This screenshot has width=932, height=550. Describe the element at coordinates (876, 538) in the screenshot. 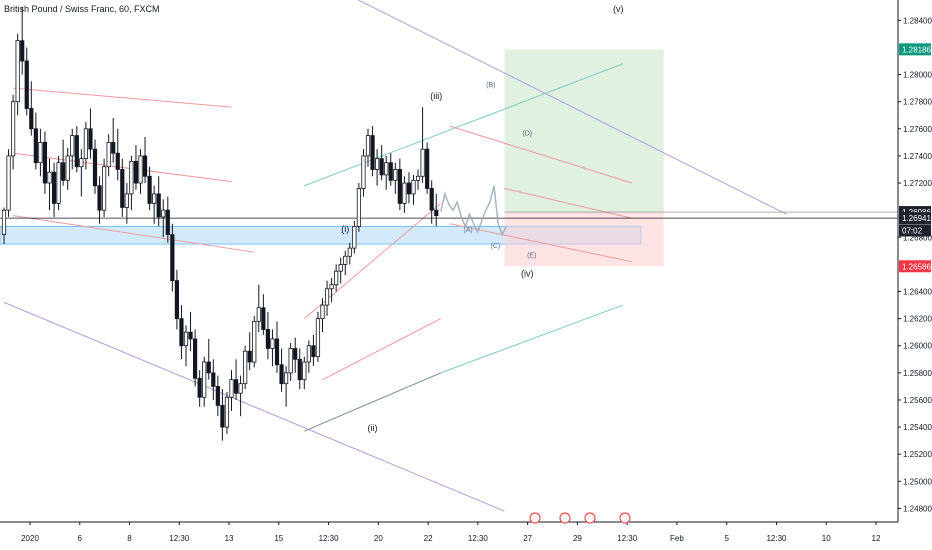

I see `time-tick-label: 12` at that location.